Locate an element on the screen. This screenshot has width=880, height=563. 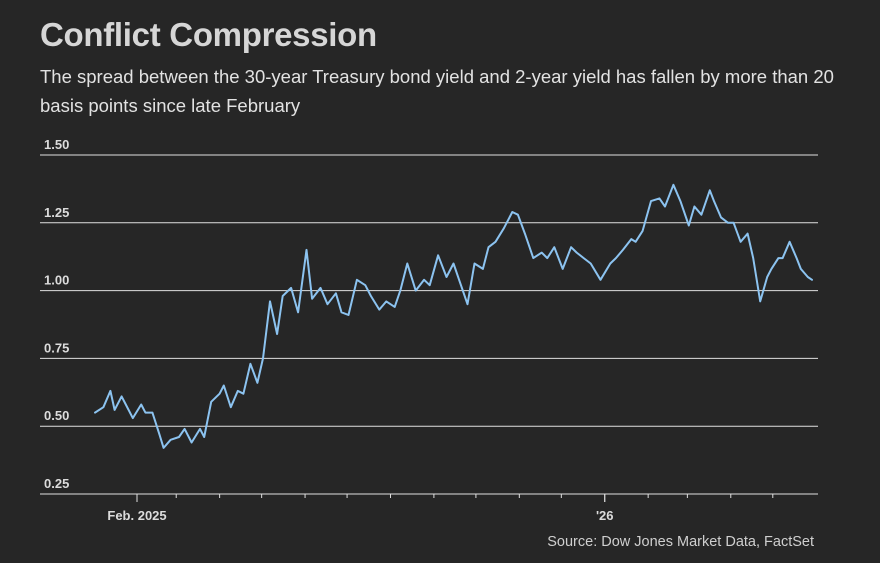
y-tick-label: 1.00 is located at coordinates (56, 280).